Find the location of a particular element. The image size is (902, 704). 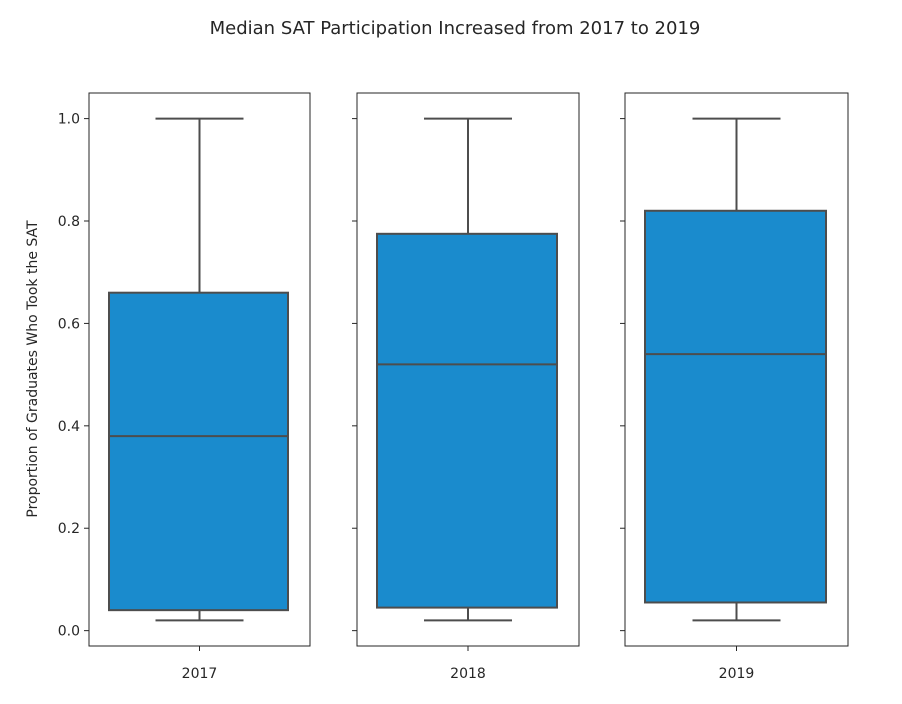

y-tick-label: 0.0 is located at coordinates (69, 632).